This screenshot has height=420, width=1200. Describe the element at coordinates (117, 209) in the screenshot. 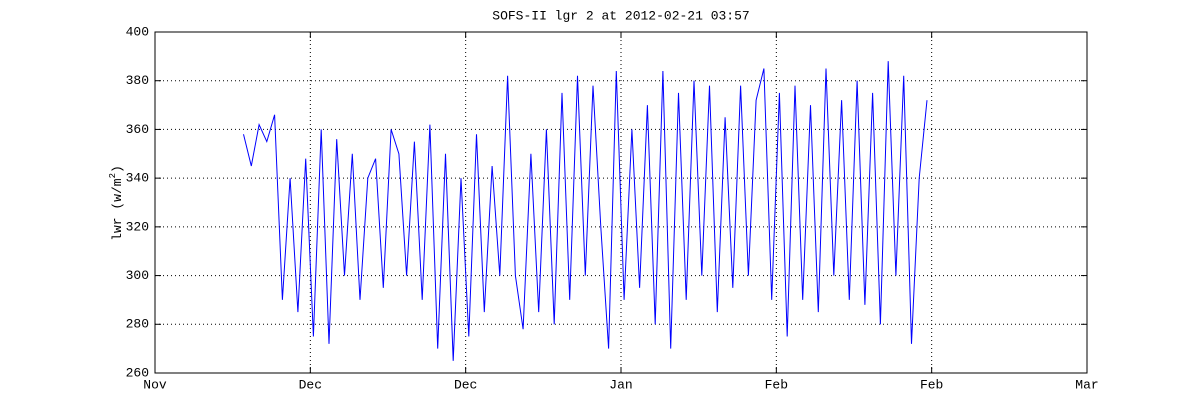

I see `y-label-text: lwr (w/m` at that location.